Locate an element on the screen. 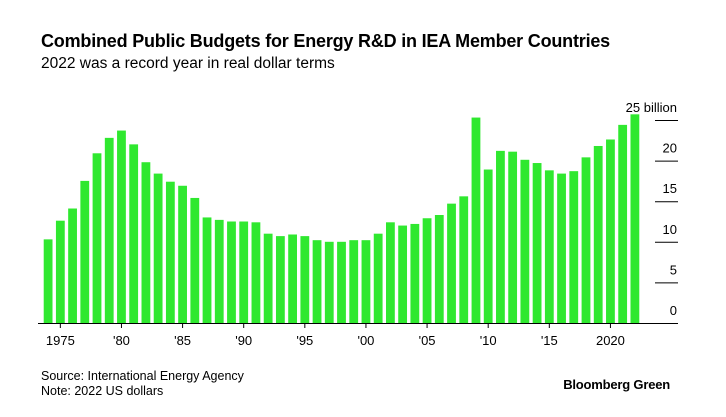  bar-1979 is located at coordinates (109, 230).